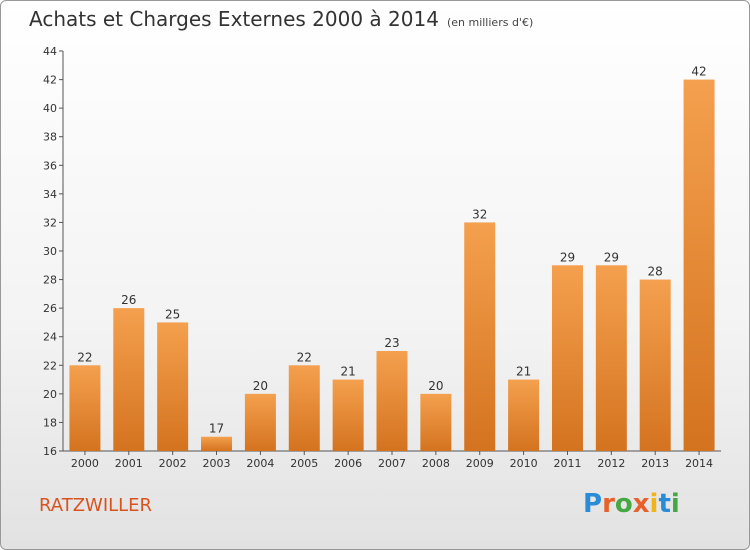  I want to click on bar-2011, so click(567, 358).